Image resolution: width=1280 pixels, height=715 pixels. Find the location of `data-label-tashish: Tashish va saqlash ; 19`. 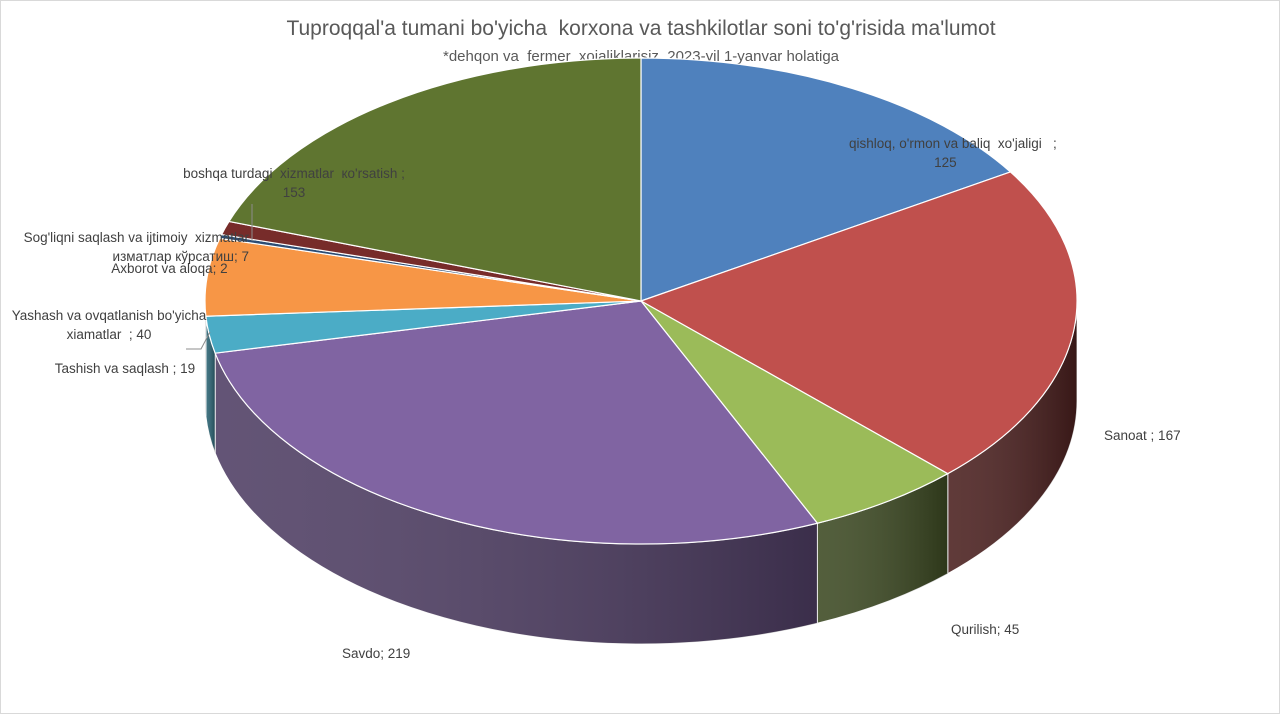

data-label-tashish: Tashish va saqlash ; 19 is located at coordinates (125, 368).